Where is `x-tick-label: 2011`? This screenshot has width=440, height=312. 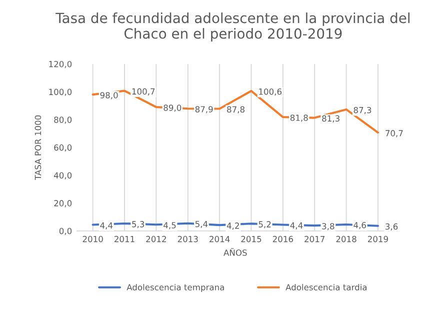
x-tick-label: 2011 is located at coordinates (124, 239).